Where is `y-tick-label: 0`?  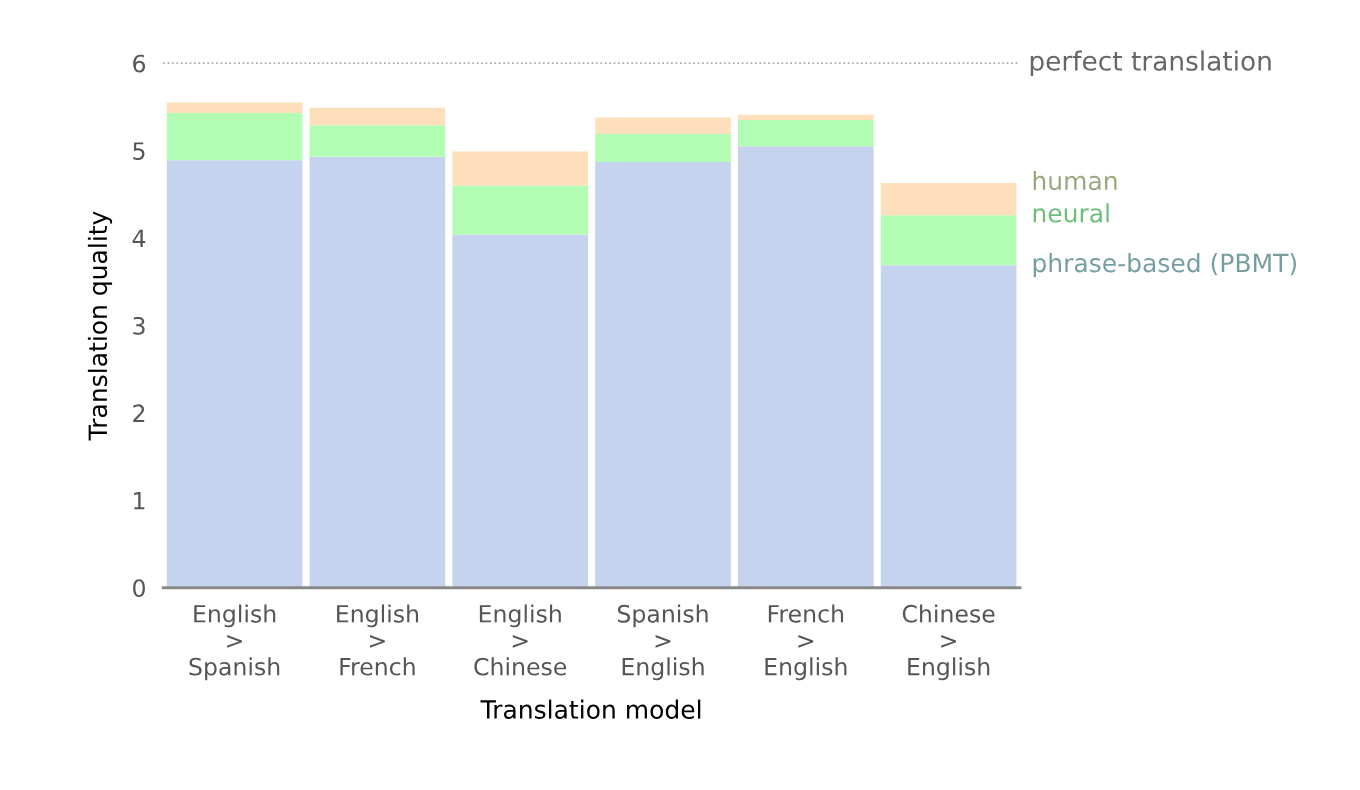 y-tick-label: 0 is located at coordinates (139, 588).